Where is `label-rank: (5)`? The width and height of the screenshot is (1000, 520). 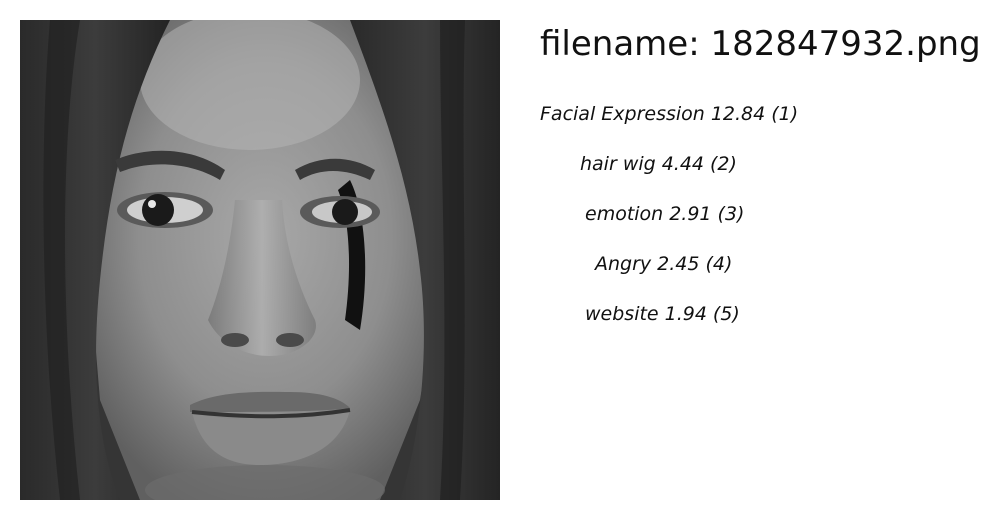 label-rank: (5) is located at coordinates (726, 314).